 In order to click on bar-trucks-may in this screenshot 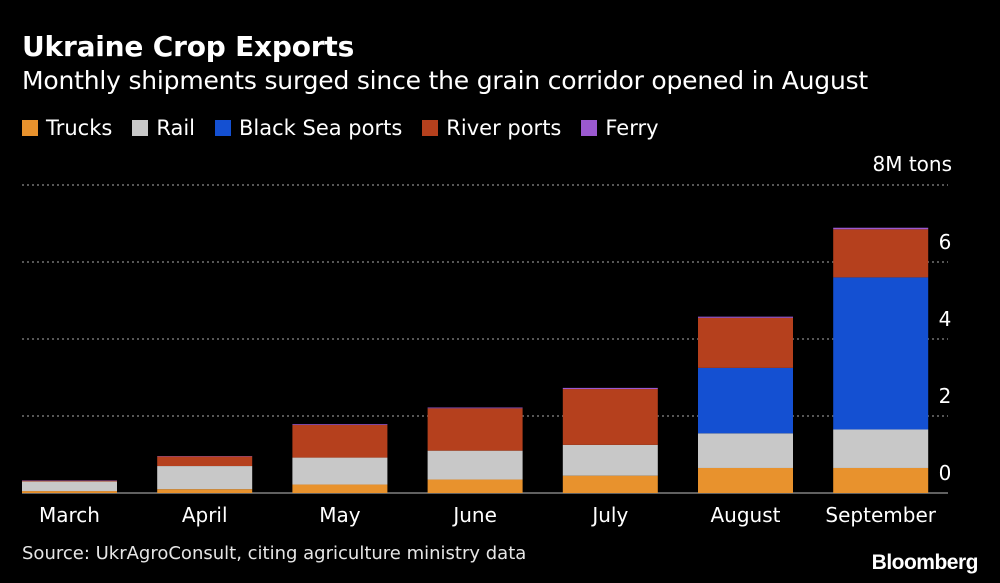, I will do `click(340, 488)`.